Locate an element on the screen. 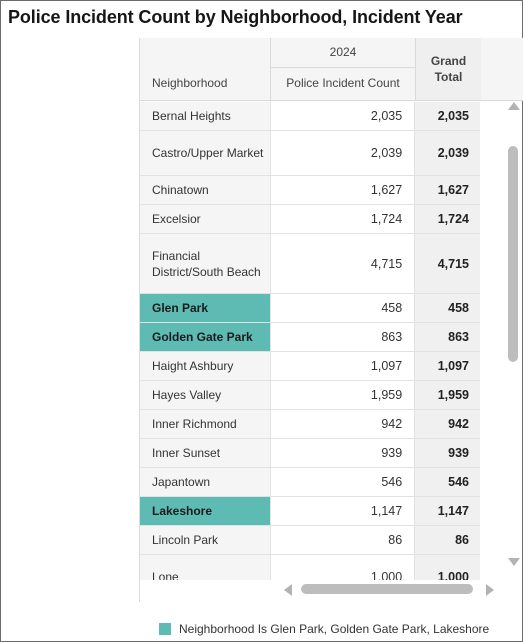  table-row: Hayes Valley 1,959 1,959 is located at coordinates (310, 395).